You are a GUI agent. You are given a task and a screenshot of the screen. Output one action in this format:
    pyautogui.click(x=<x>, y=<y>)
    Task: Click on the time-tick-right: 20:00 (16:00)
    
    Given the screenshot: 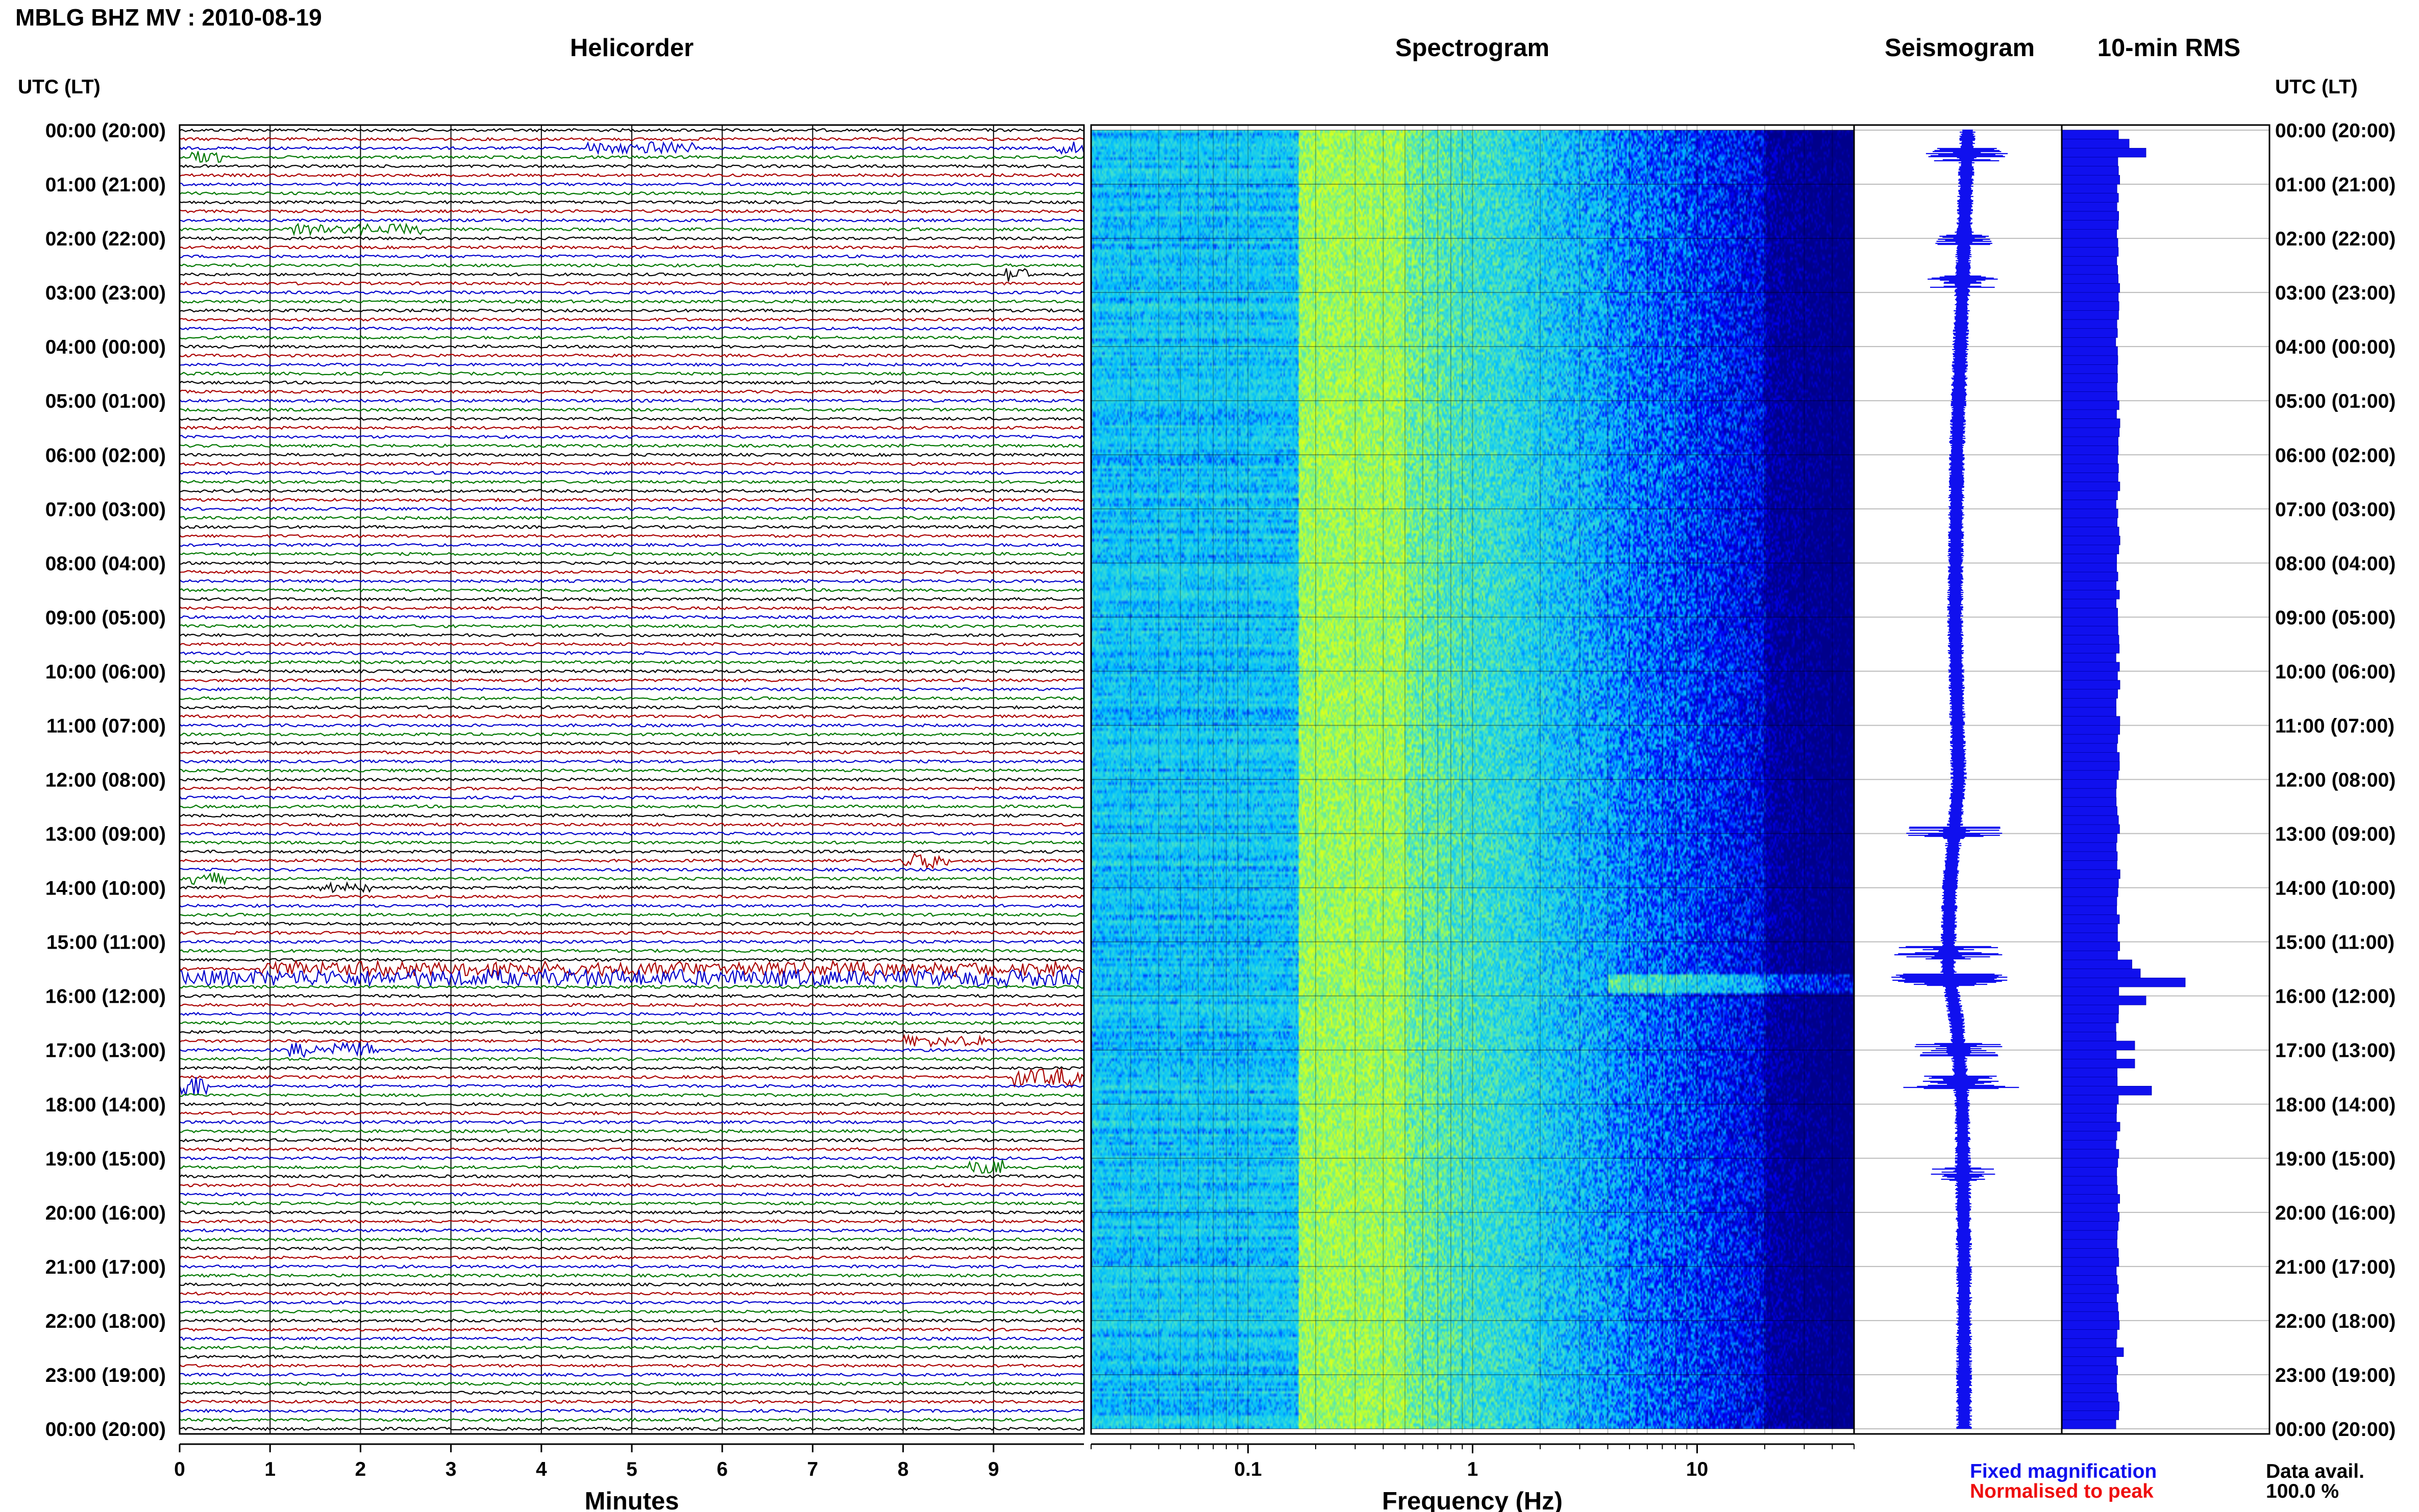 What is the action you would take?
    pyautogui.click(x=2335, y=1213)
    